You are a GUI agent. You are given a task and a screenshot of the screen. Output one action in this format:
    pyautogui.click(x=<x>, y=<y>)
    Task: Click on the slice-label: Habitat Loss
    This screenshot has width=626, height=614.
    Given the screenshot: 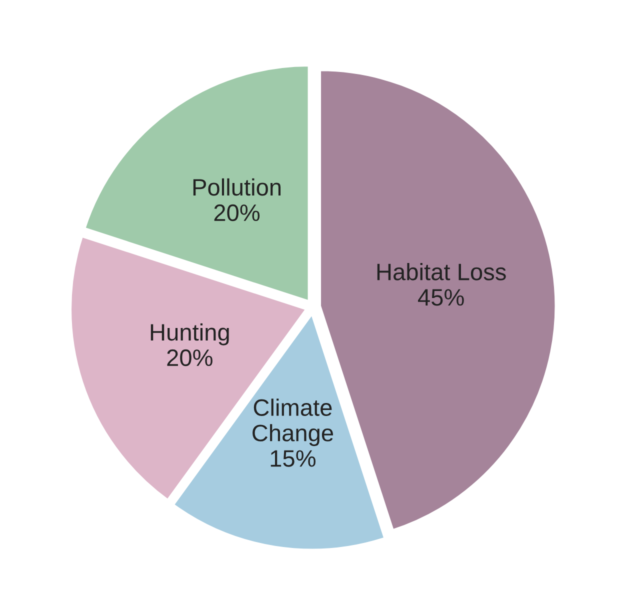 What is the action you would take?
    pyautogui.click(x=441, y=271)
    